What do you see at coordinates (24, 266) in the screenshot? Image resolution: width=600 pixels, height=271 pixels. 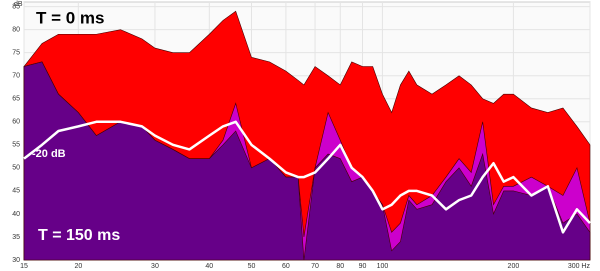 I see `x-tick-label: 15` at bounding box center [24, 266].